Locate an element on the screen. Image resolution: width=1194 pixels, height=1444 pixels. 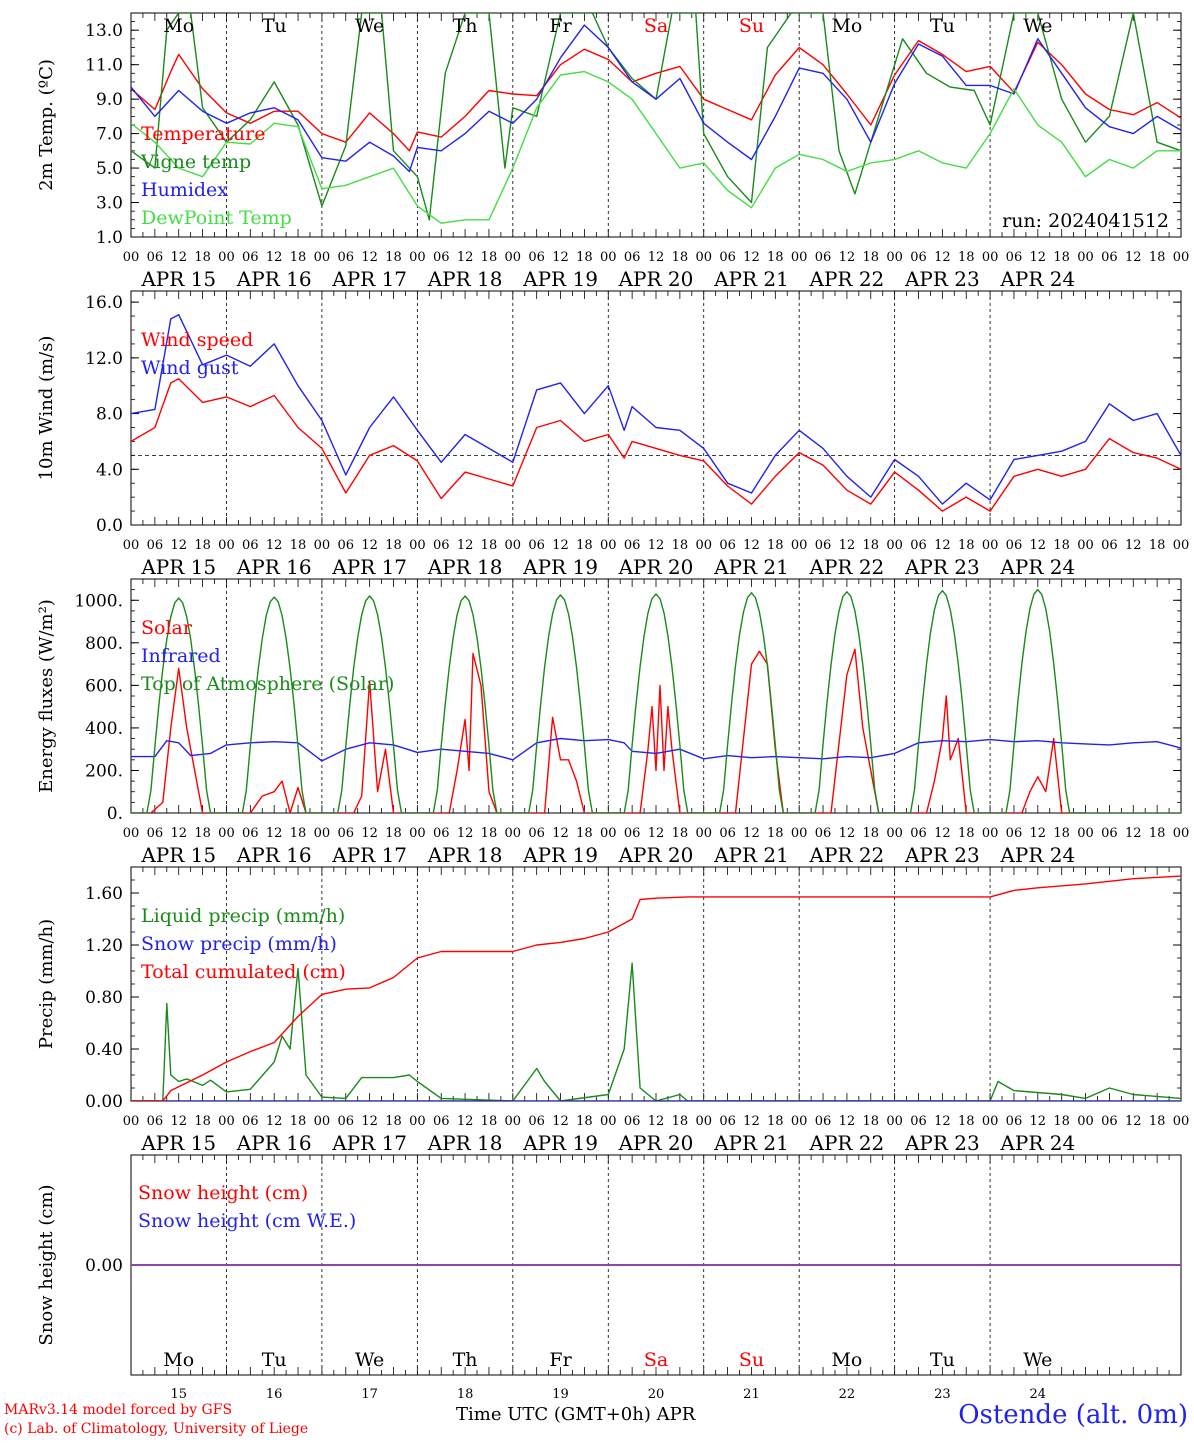
day-number: 15 is located at coordinates (178, 1394).